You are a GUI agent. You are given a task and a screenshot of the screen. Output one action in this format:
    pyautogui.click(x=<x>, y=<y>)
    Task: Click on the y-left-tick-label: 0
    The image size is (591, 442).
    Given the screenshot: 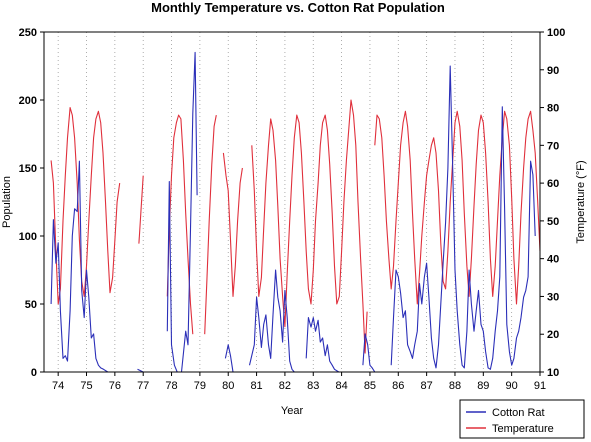 What is the action you would take?
    pyautogui.click(x=34, y=373)
    